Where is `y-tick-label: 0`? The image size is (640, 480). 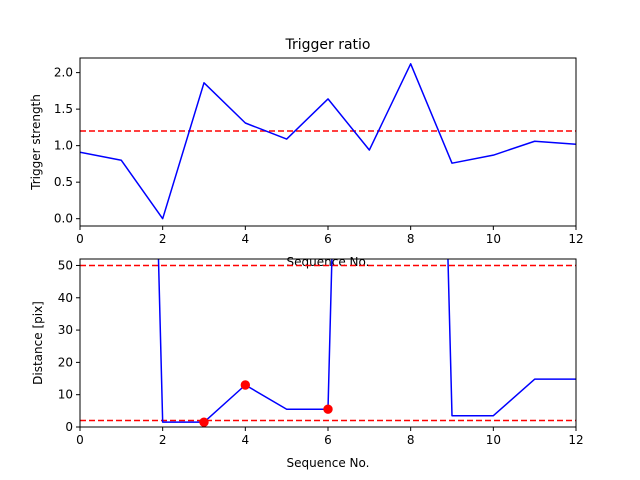
y-tick-label: 0 is located at coordinates (69, 427).